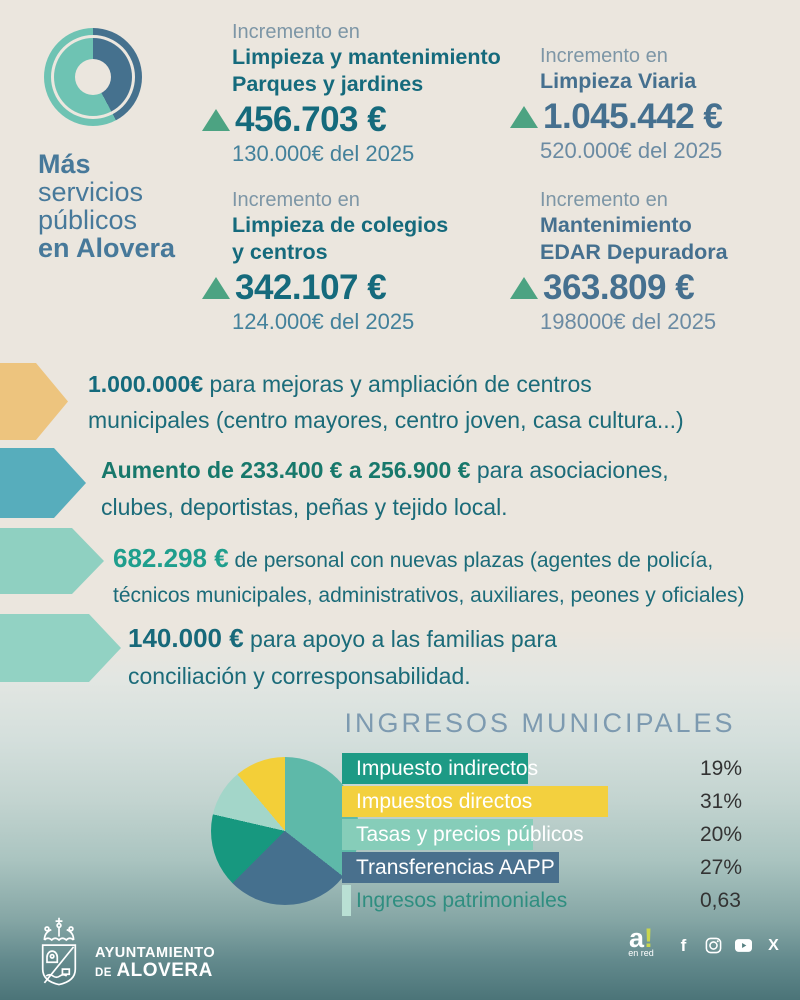 This screenshot has height=1000, width=800. Describe the element at coordinates (59, 951) in the screenshot. I see `coat-of-arms-icon` at that location.